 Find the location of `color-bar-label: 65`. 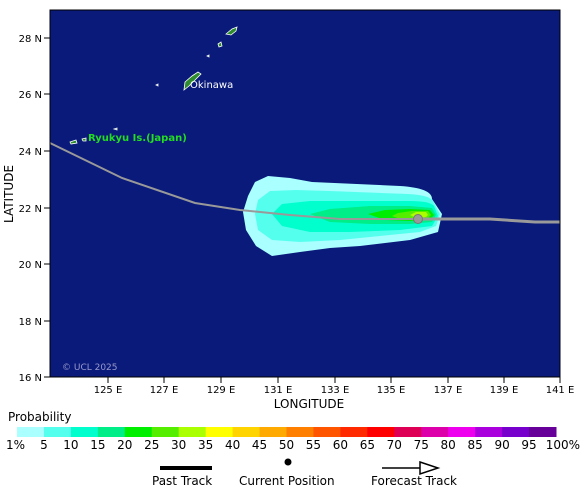

color-bar-label: 65 is located at coordinates (367, 445).